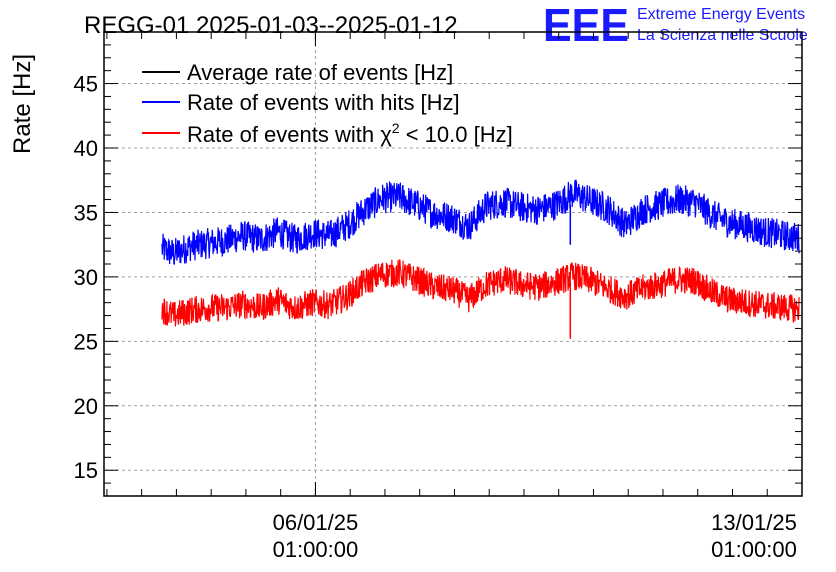 Image resolution: width=836 pixels, height=572 pixels. Describe the element at coordinates (316, 522) in the screenshot. I see `x-tick-label-date: 06/01/25` at that location.